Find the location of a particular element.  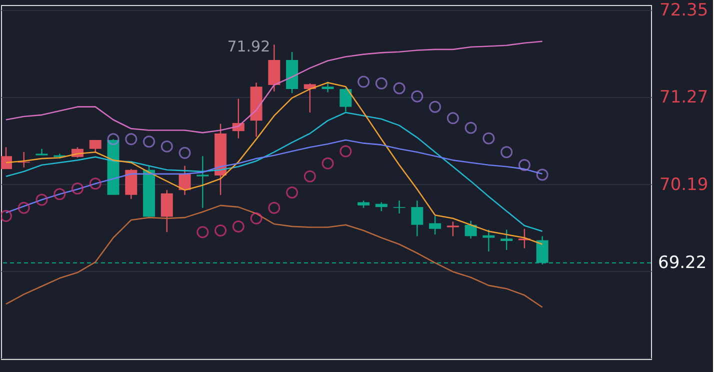

y-tick-label: 70.19 is located at coordinates (684, 184).